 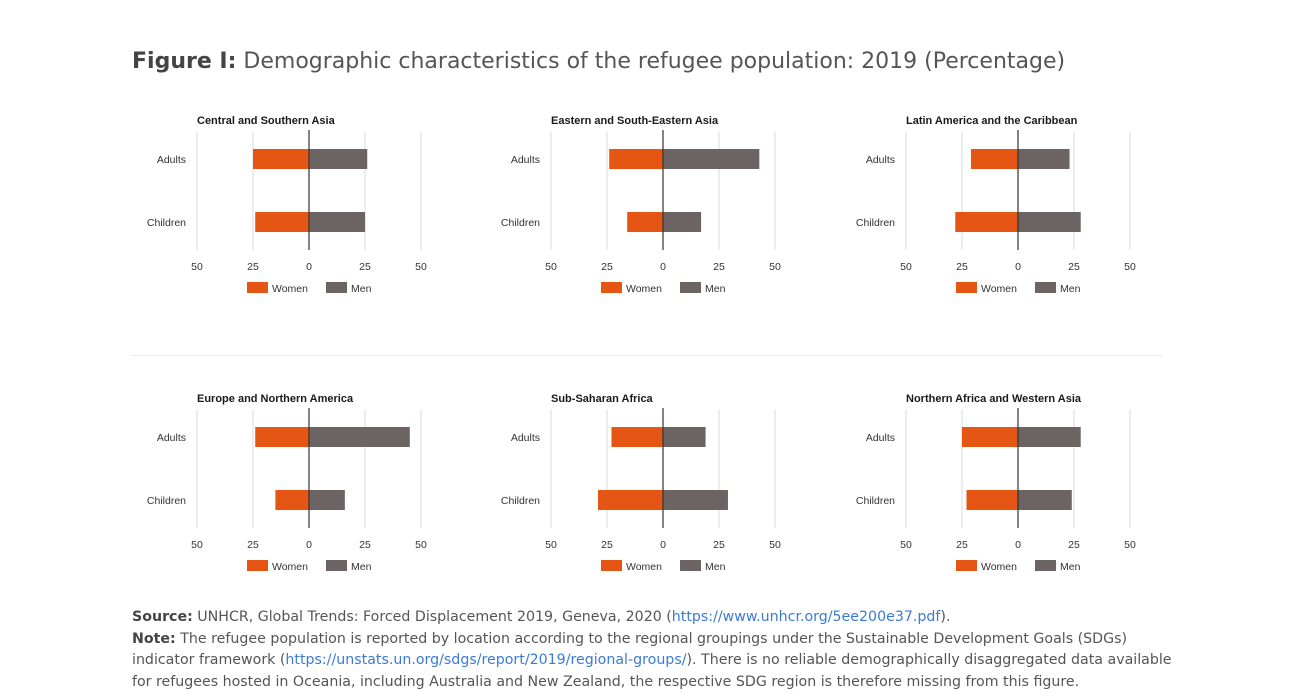 What do you see at coordinates (266, 121) in the screenshot?
I see `chart-title: Central and Southern Asia` at bounding box center [266, 121].